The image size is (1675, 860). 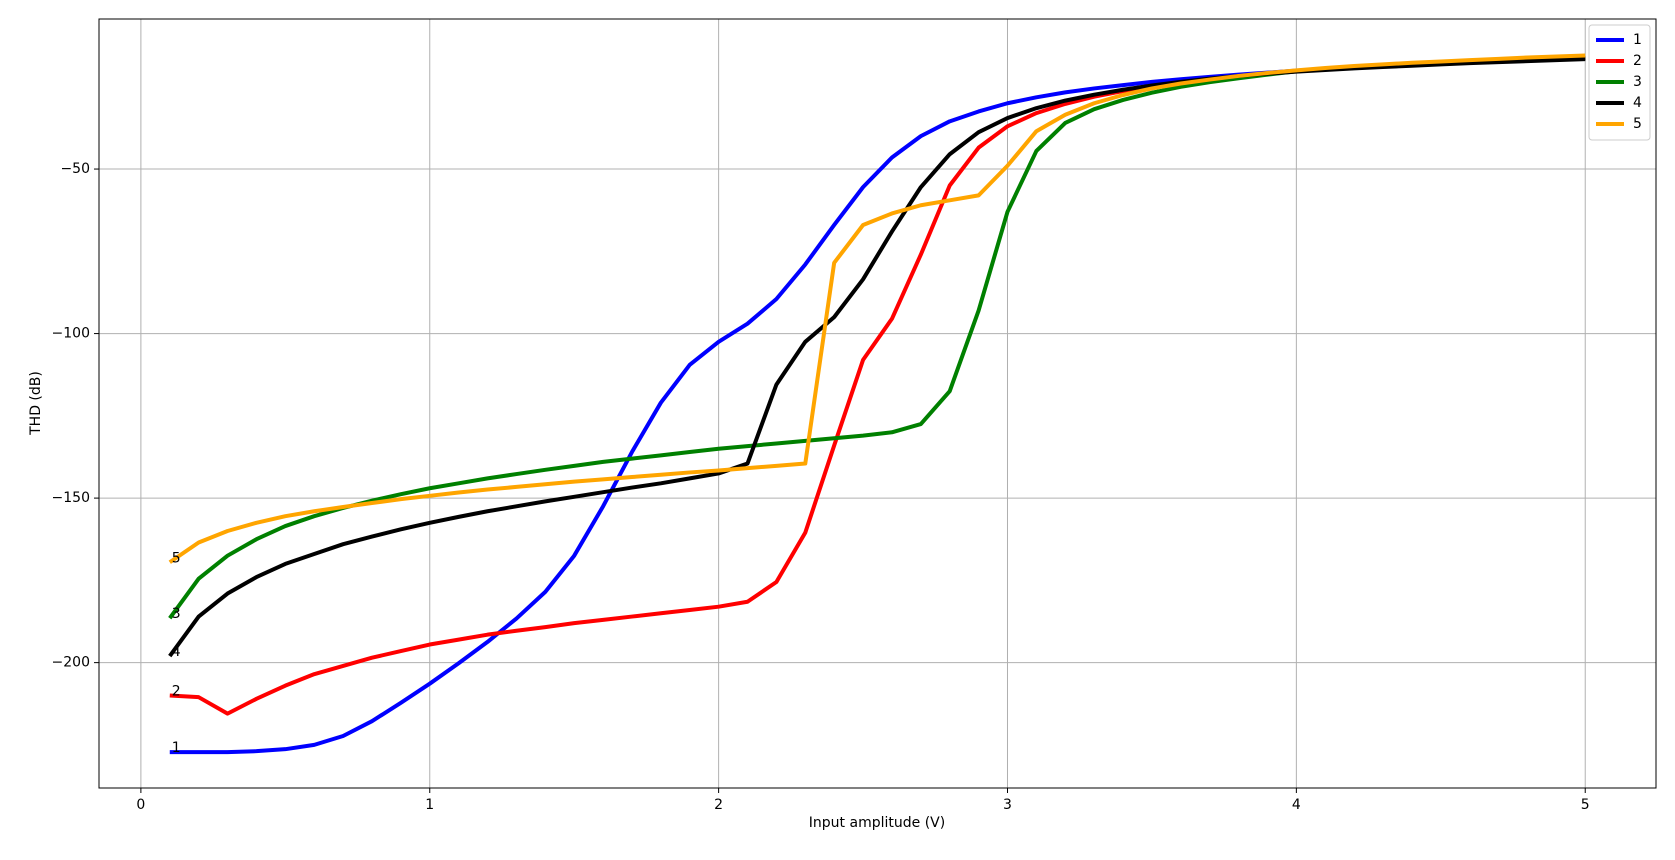 I want to click on line-annotation: 2, so click(x=176, y=692).